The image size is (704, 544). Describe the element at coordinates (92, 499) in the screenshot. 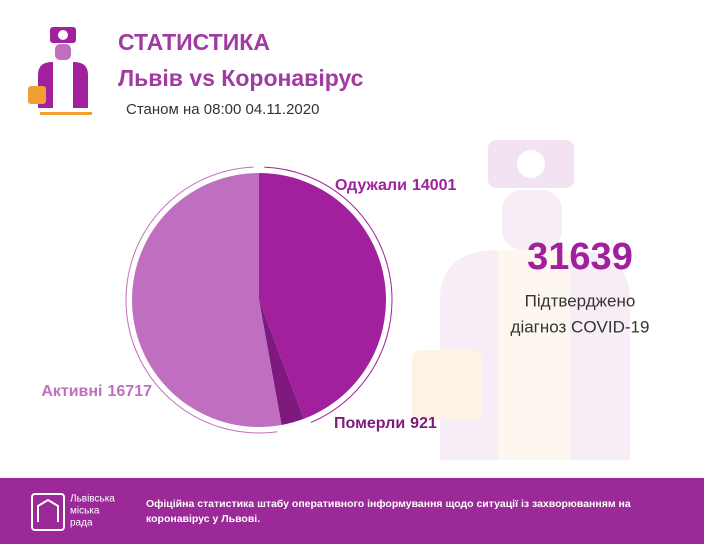

I see `logo-text: Львівська` at that location.